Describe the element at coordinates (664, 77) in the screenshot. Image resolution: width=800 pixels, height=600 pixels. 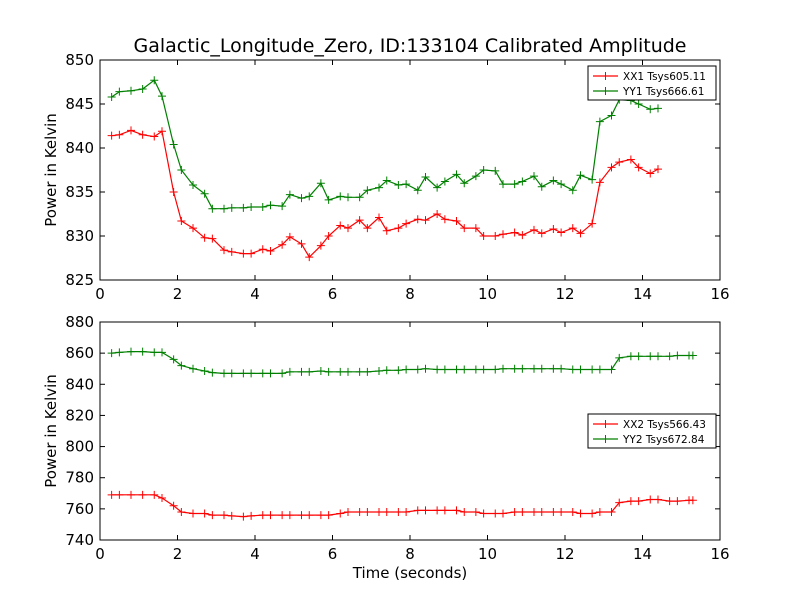
I see `legend-label: XX1 Tsys605.11` at that location.